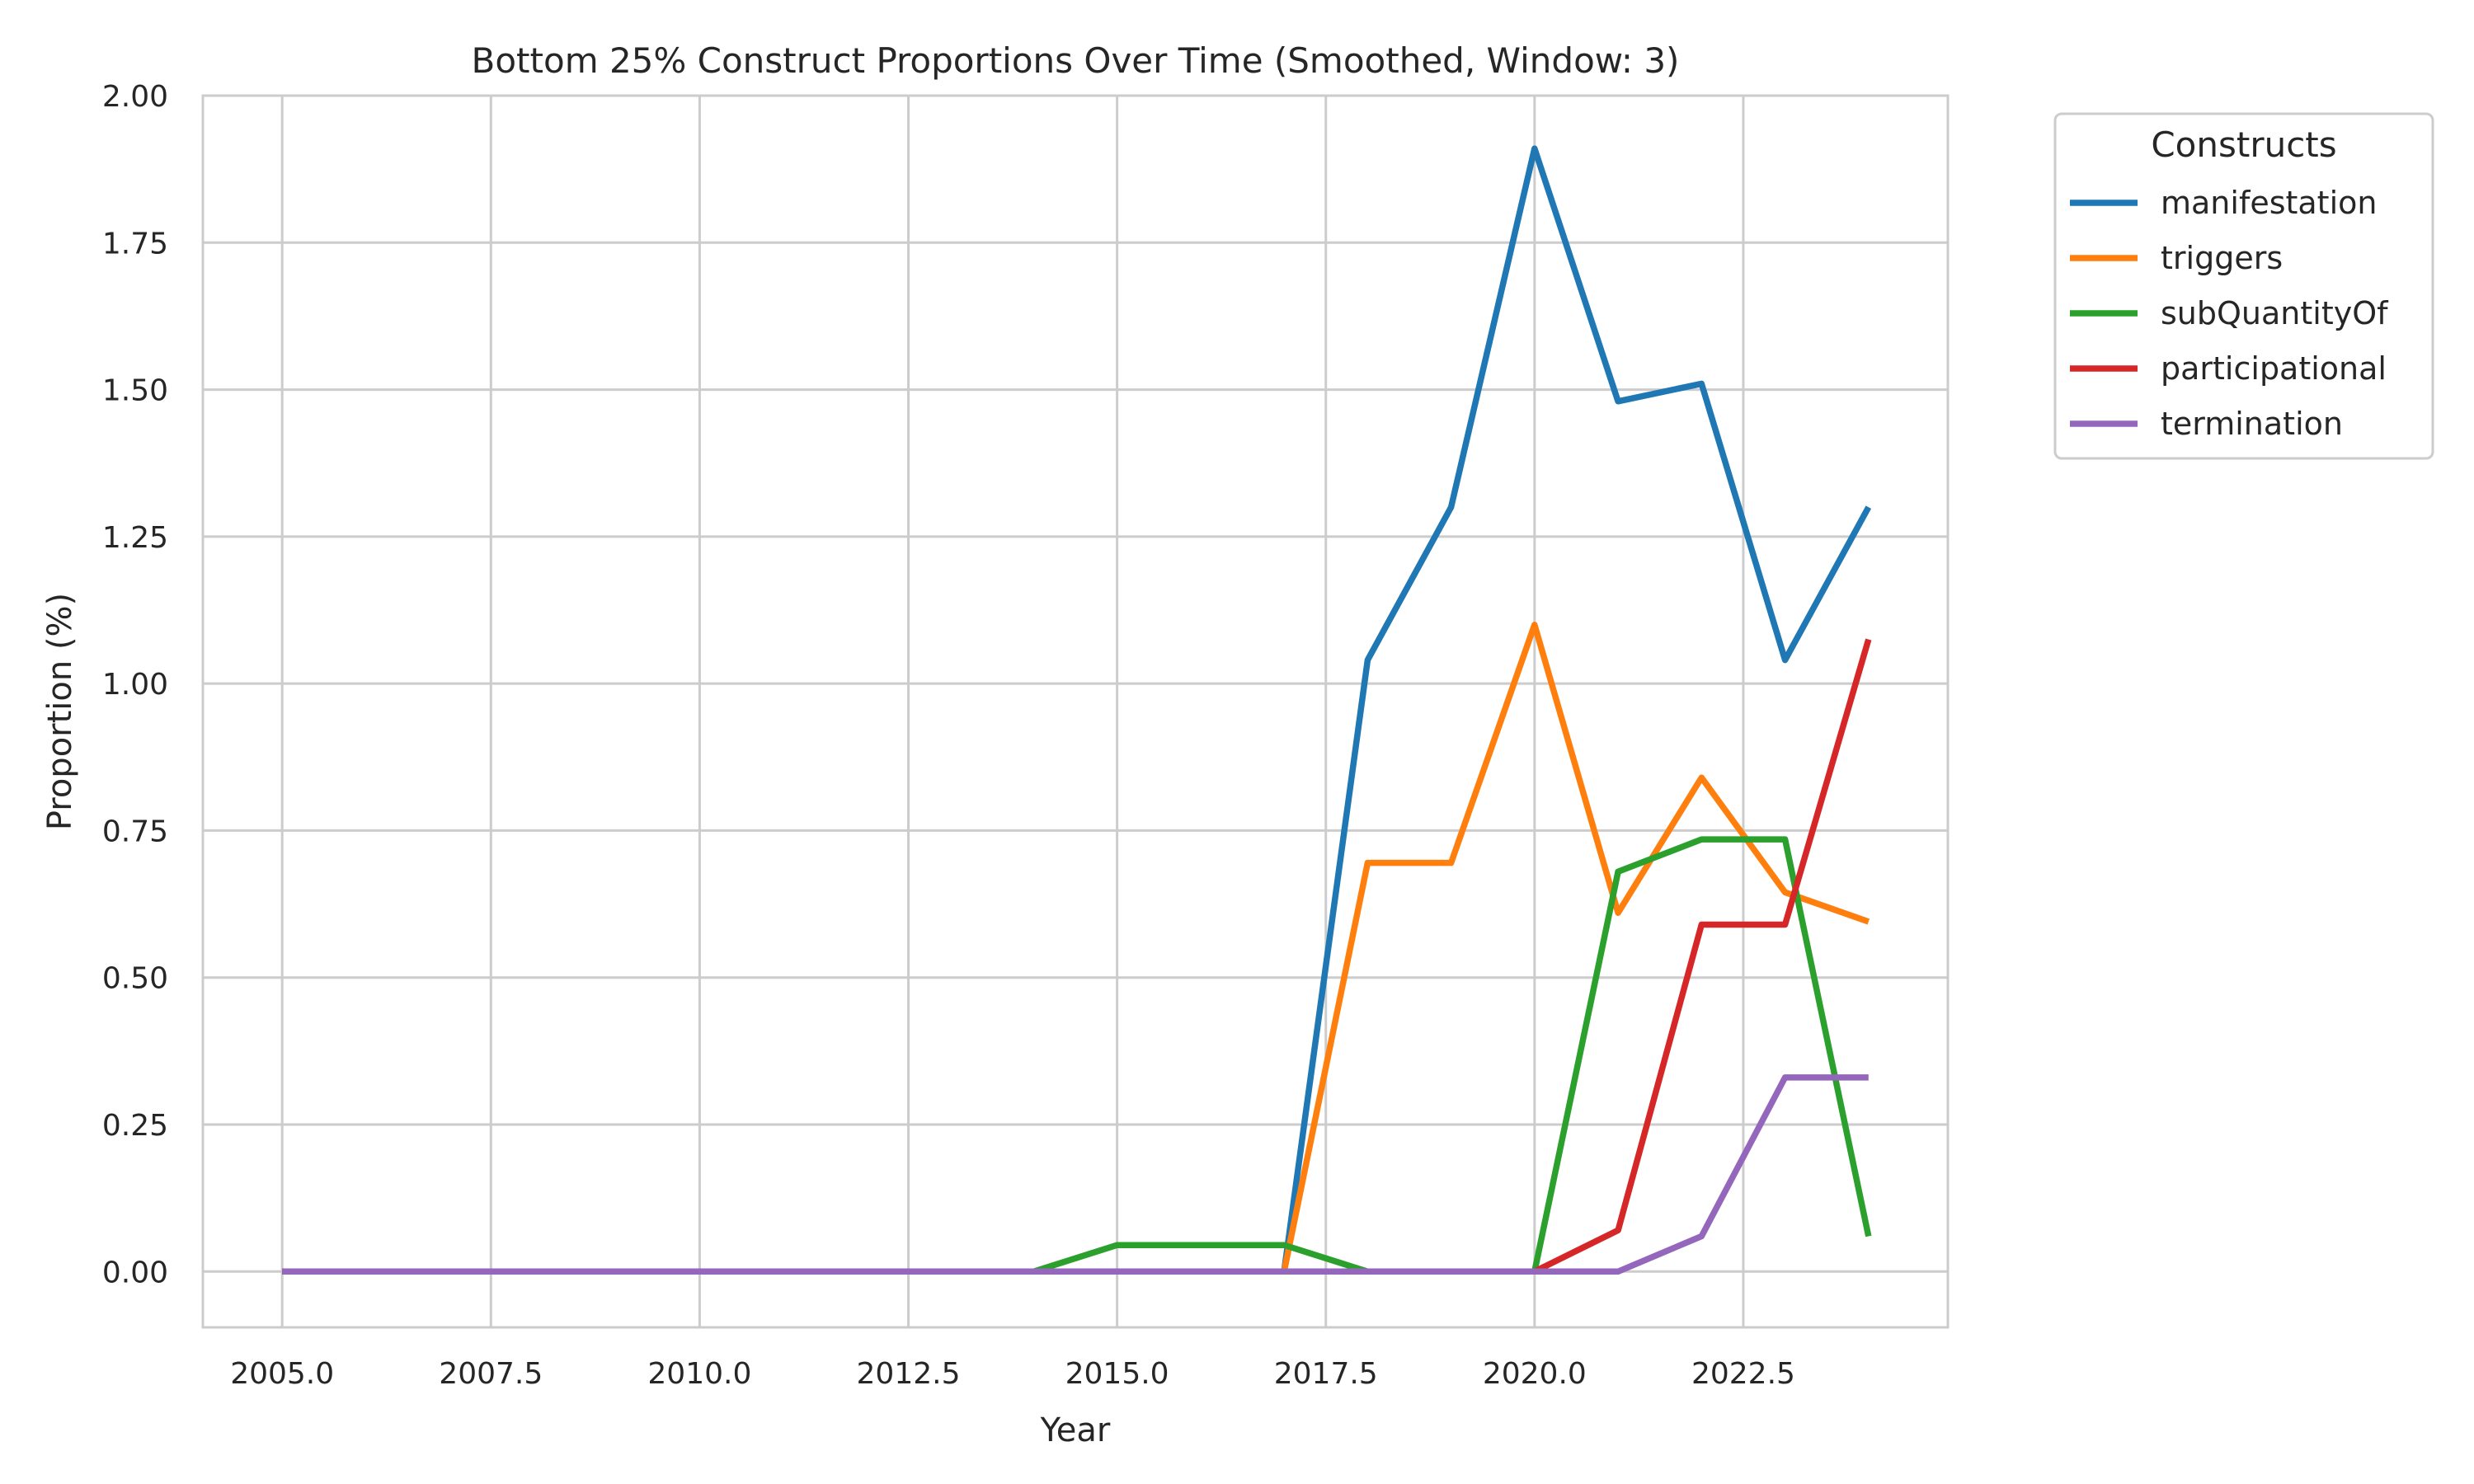 This screenshot has height=1484, width=2474. I want to click on legend-title: Constructs, so click(2243, 144).